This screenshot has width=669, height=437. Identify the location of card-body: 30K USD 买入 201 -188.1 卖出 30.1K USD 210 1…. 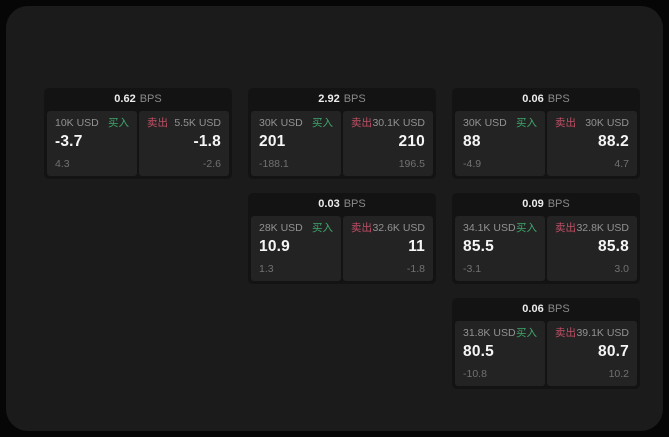
(342, 143).